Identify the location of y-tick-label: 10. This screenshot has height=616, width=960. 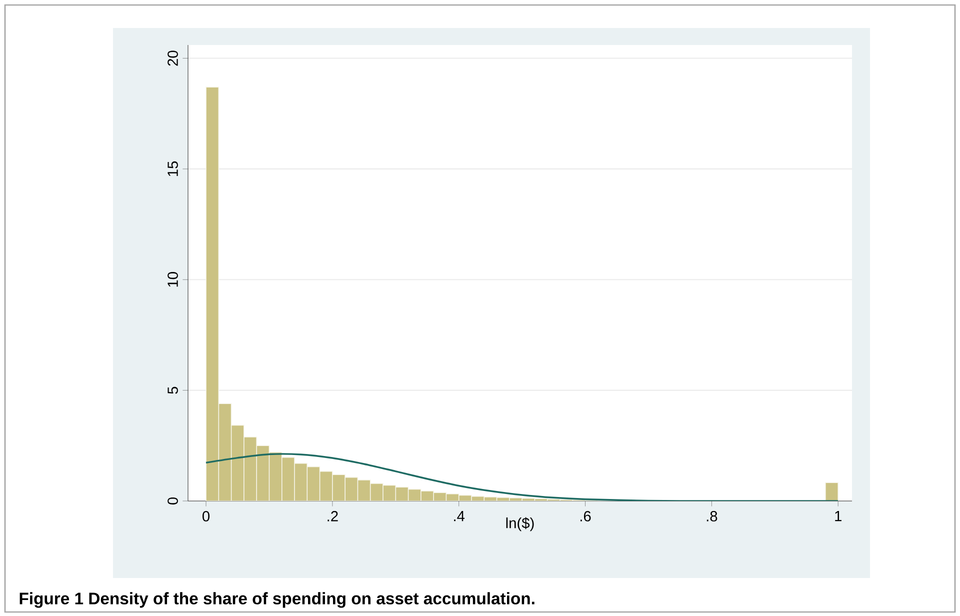
(173, 279).